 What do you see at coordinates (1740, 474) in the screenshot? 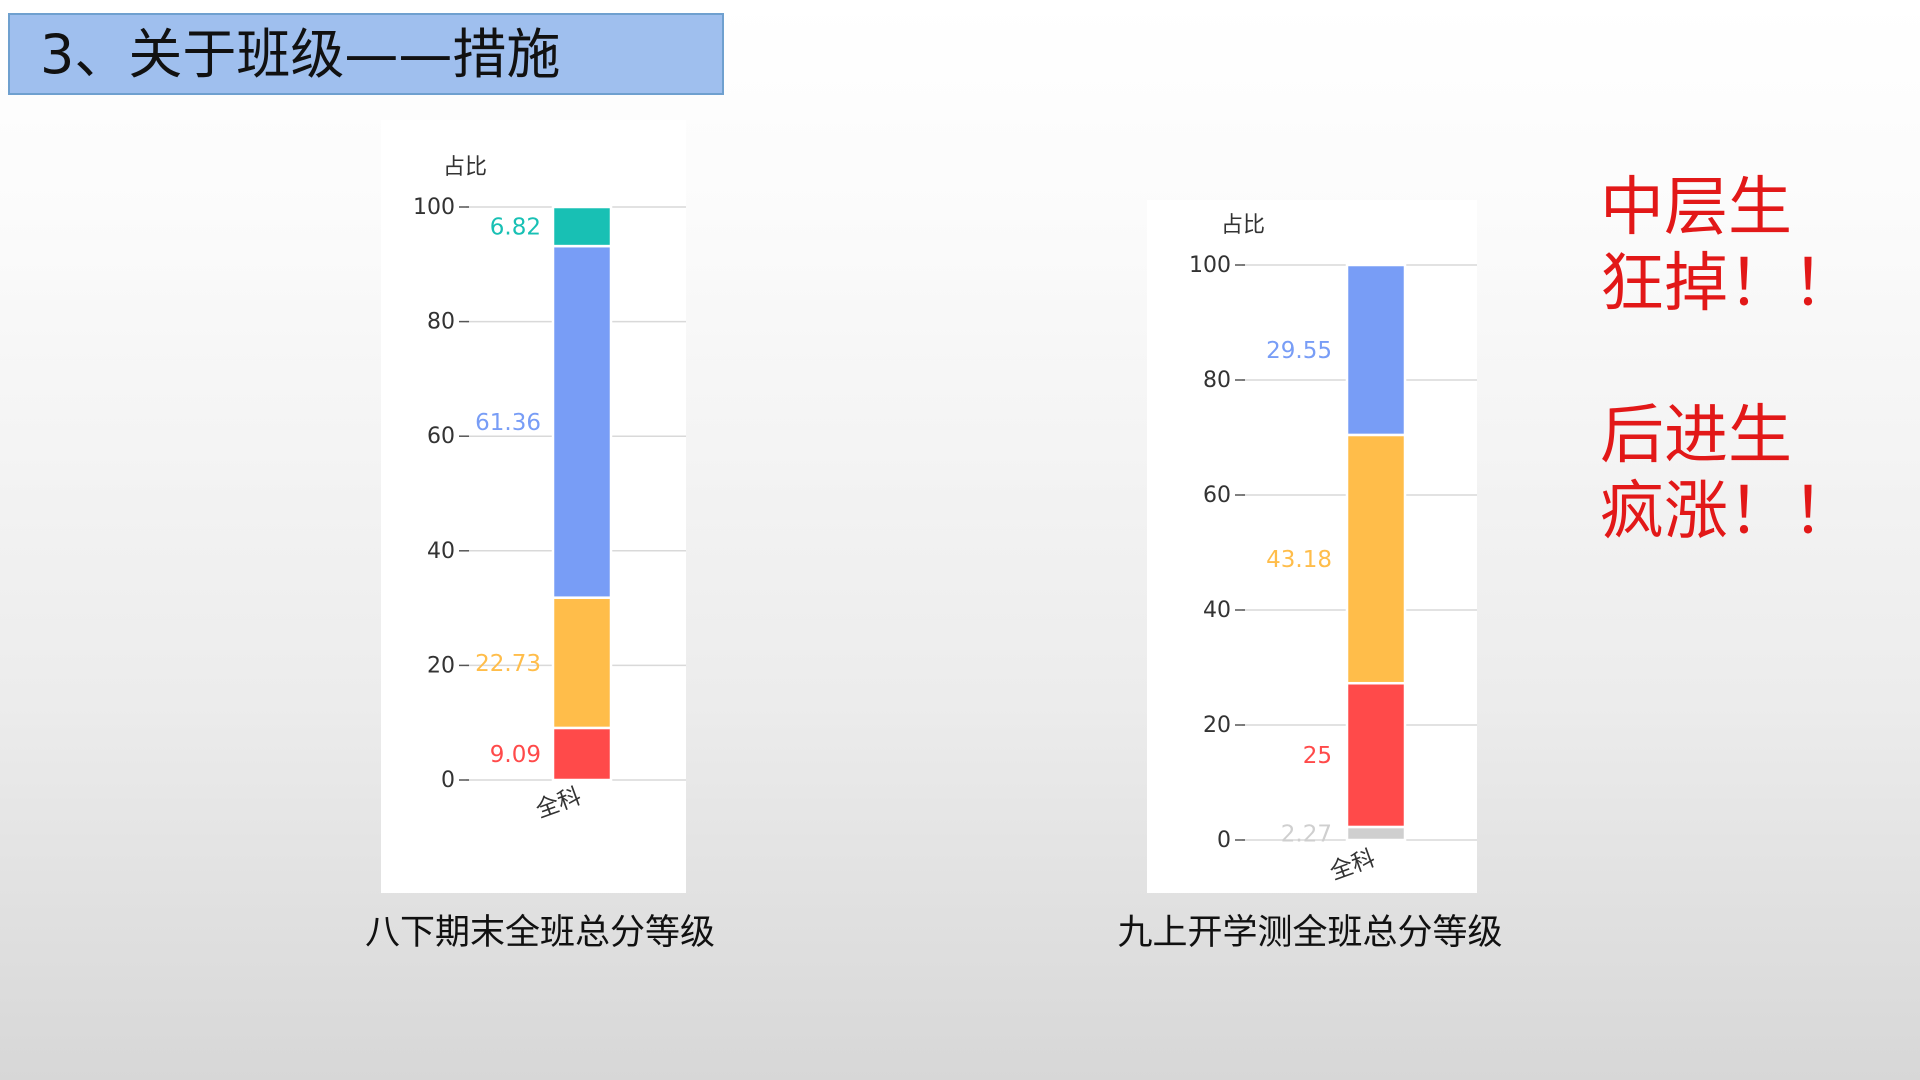
I see `annotation-lower-students: 后进生 疯涨！！` at bounding box center [1740, 474].